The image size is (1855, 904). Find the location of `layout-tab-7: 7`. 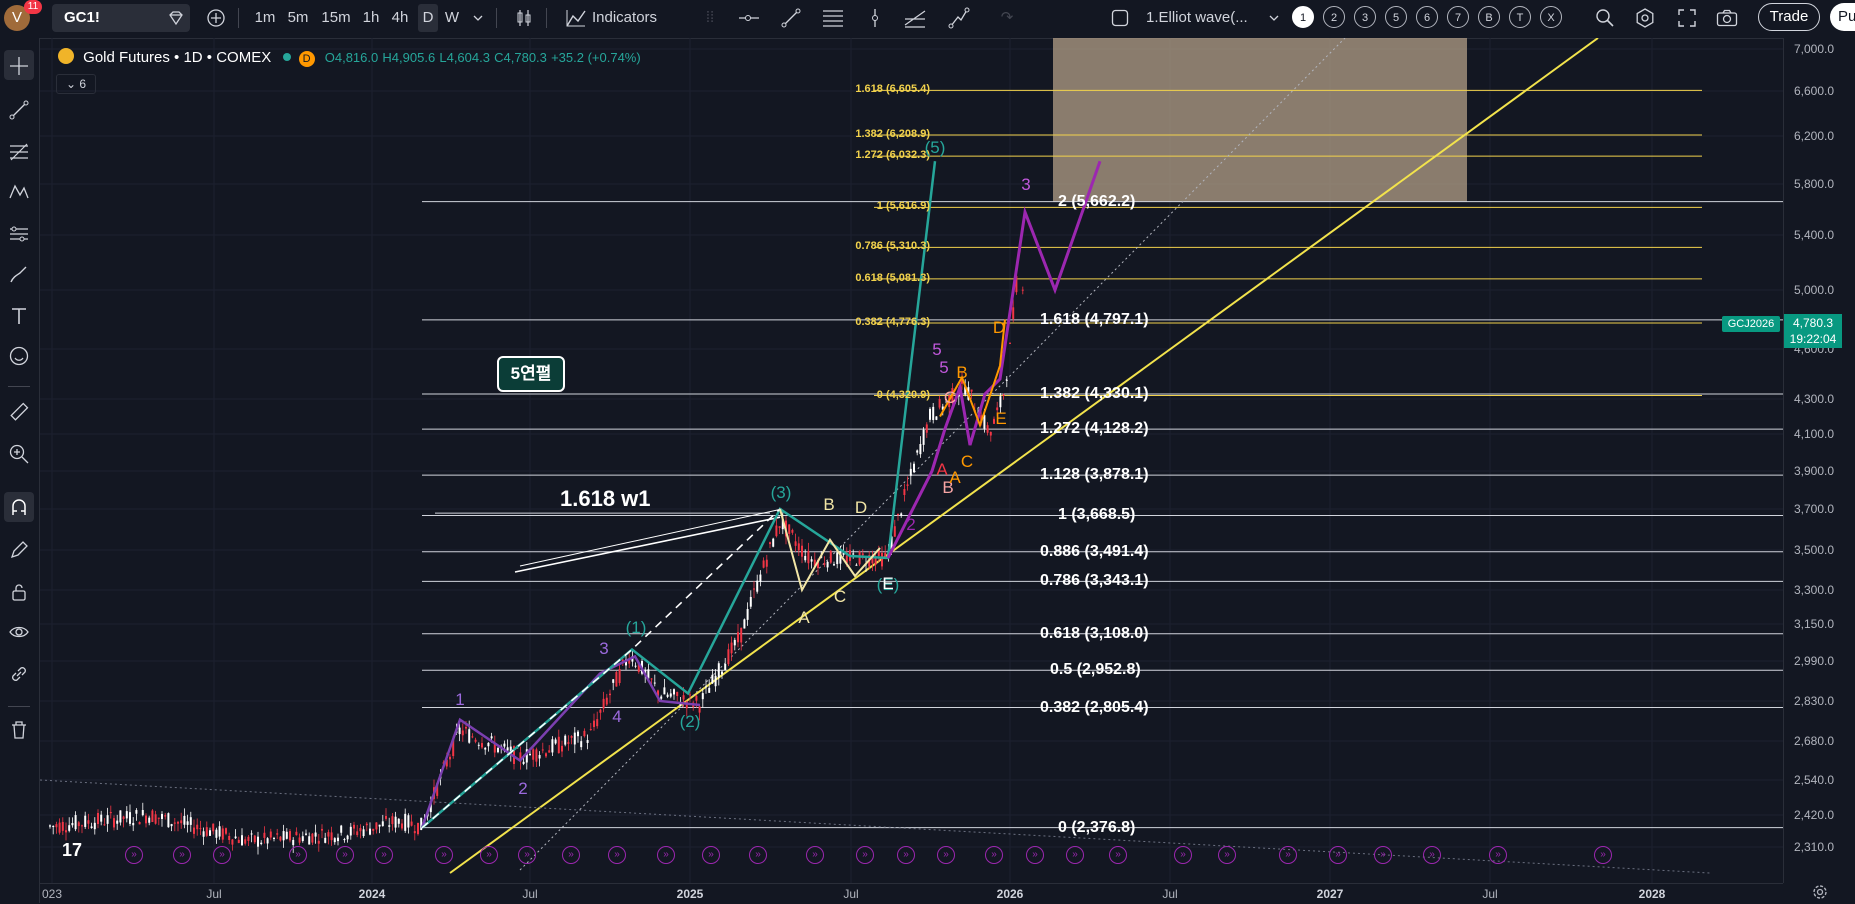

layout-tab-7: 7 is located at coordinates (1458, 17).